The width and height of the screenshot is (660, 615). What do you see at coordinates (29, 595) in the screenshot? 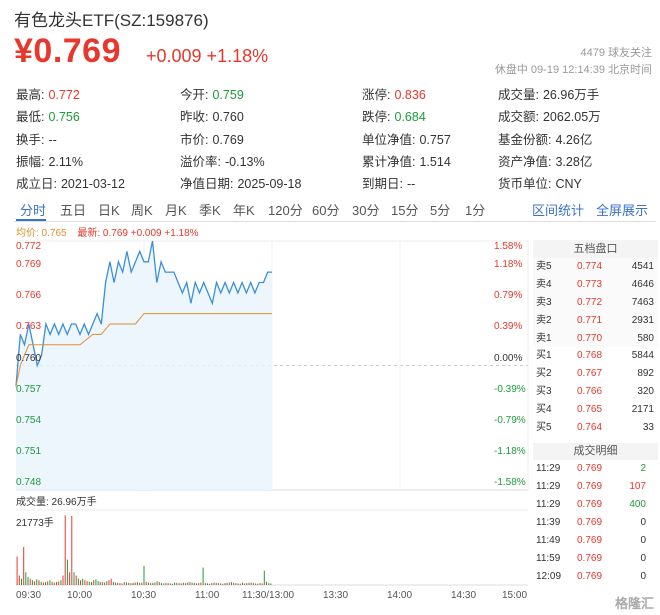
I see `x-tick: 09:30` at bounding box center [29, 595].